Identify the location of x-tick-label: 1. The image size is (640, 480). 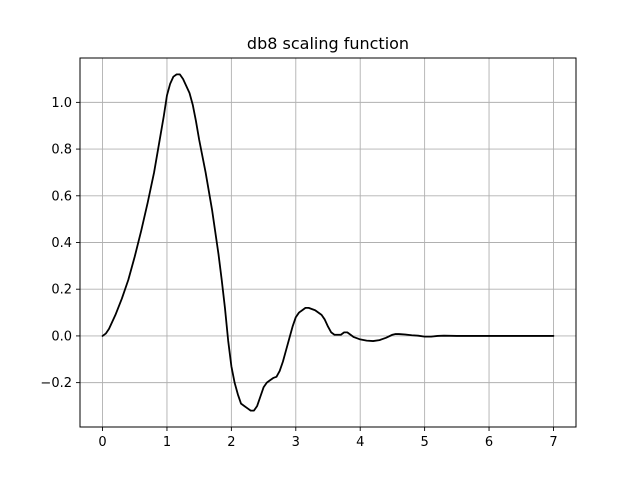
(167, 442).